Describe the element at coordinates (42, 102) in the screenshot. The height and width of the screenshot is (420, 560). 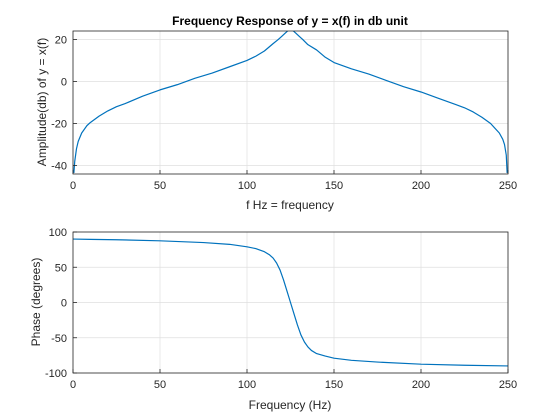
I see `amplitude-y-axis-label: Amplitude(db) of y = x(f)` at that location.